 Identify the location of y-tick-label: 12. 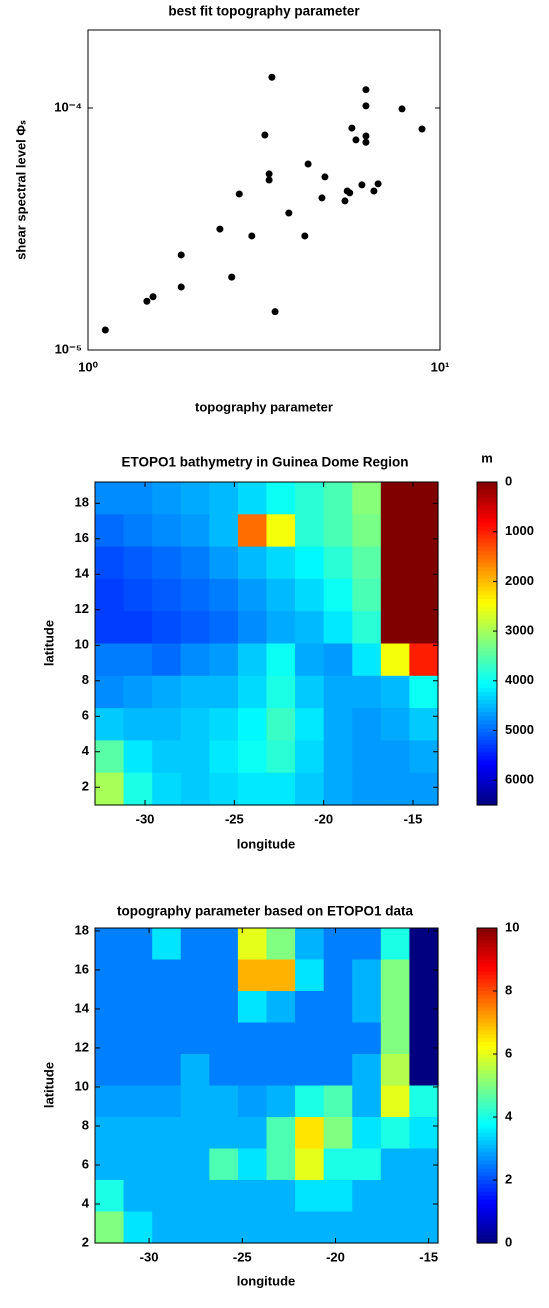
(82, 608).